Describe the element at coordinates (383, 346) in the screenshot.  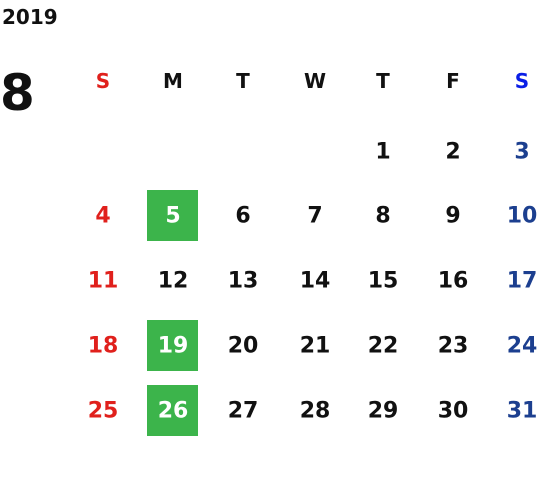
I see `day-number: 22` at that location.